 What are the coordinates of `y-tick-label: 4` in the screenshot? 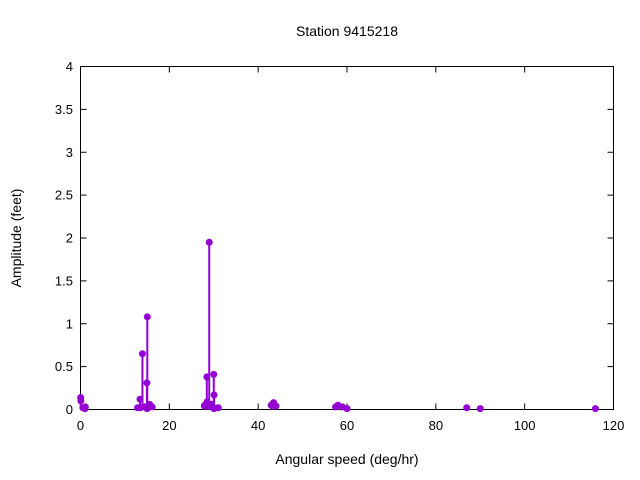 It's located at (69, 66).